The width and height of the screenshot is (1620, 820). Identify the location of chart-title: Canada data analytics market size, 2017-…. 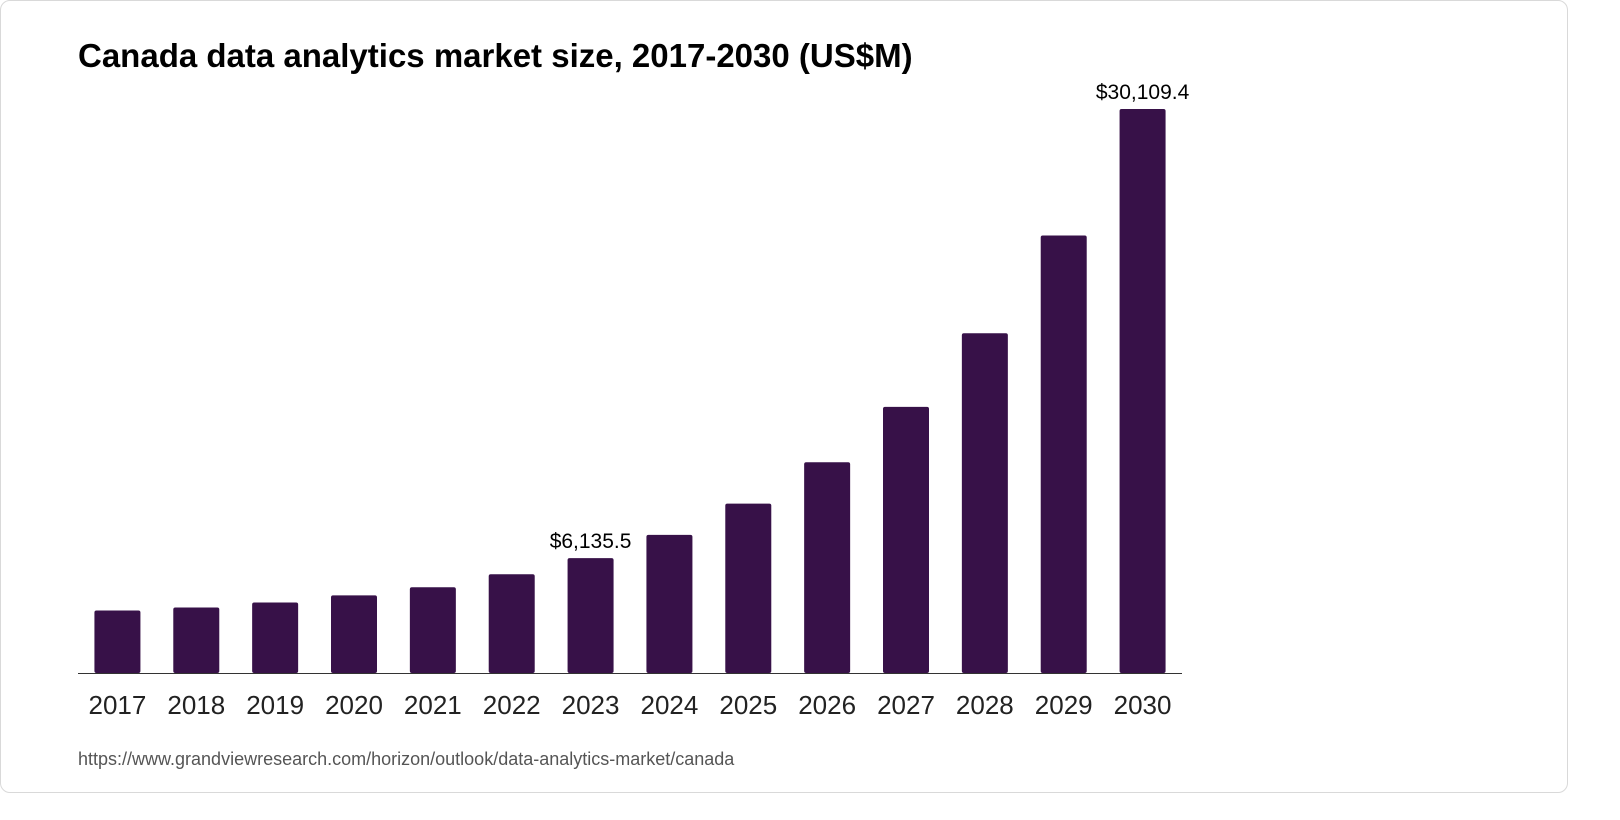
(495, 55).